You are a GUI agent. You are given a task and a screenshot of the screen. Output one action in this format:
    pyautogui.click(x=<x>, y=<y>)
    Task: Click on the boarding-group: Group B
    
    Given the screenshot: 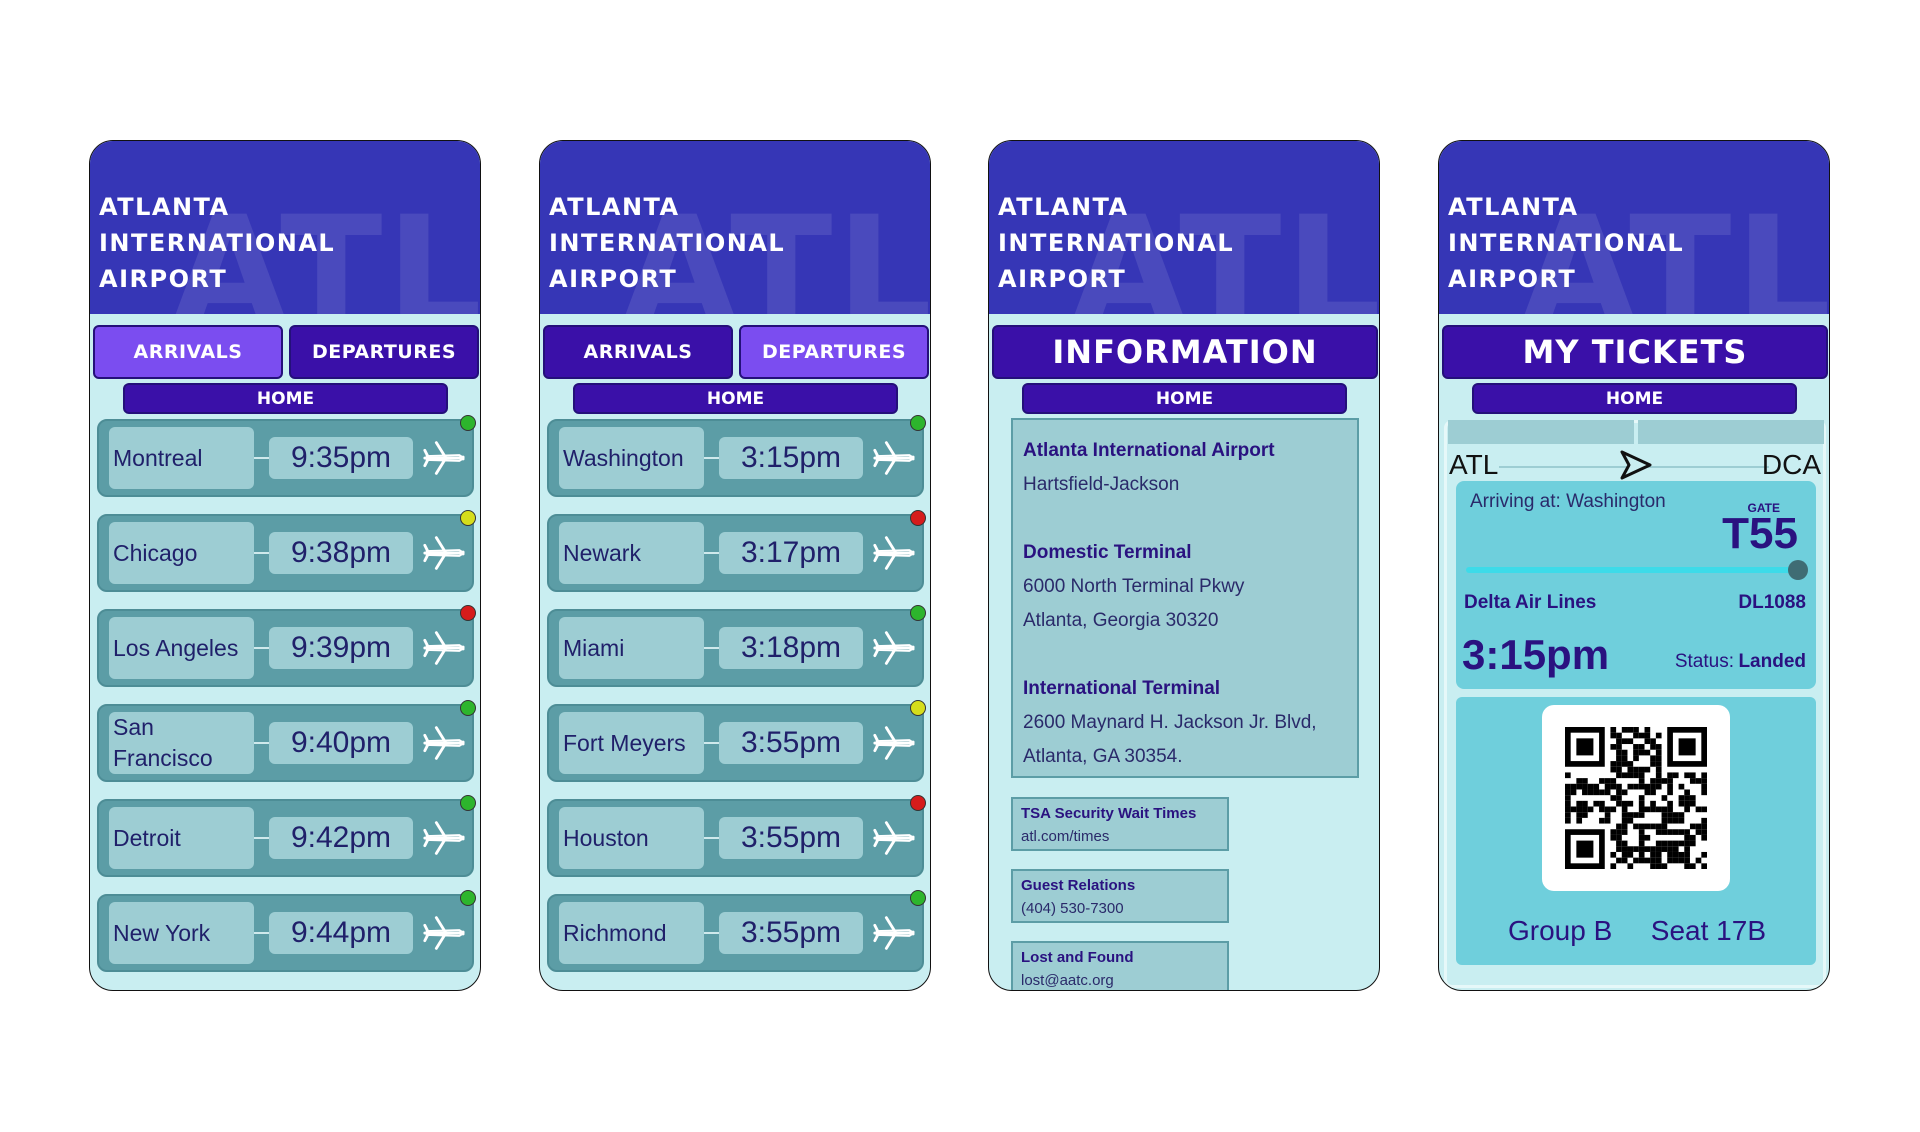 What is the action you would take?
    pyautogui.click(x=1560, y=930)
    